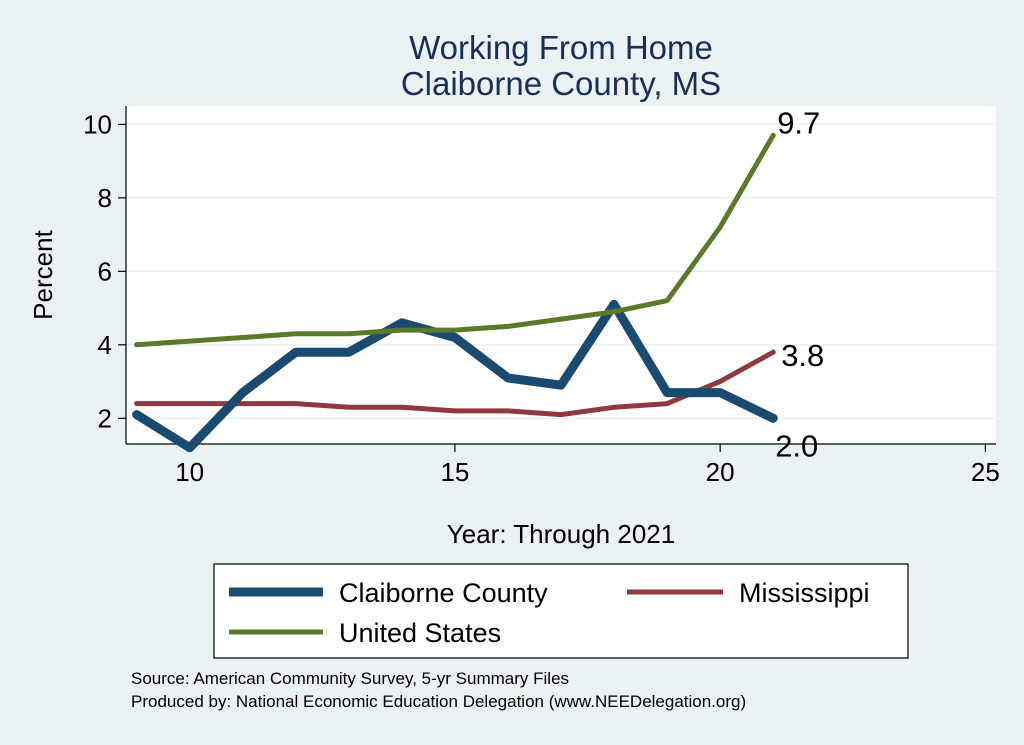 Image resolution: width=1024 pixels, height=745 pixels. Describe the element at coordinates (773, 352) in the screenshot. I see `end-point-mississippi` at that location.